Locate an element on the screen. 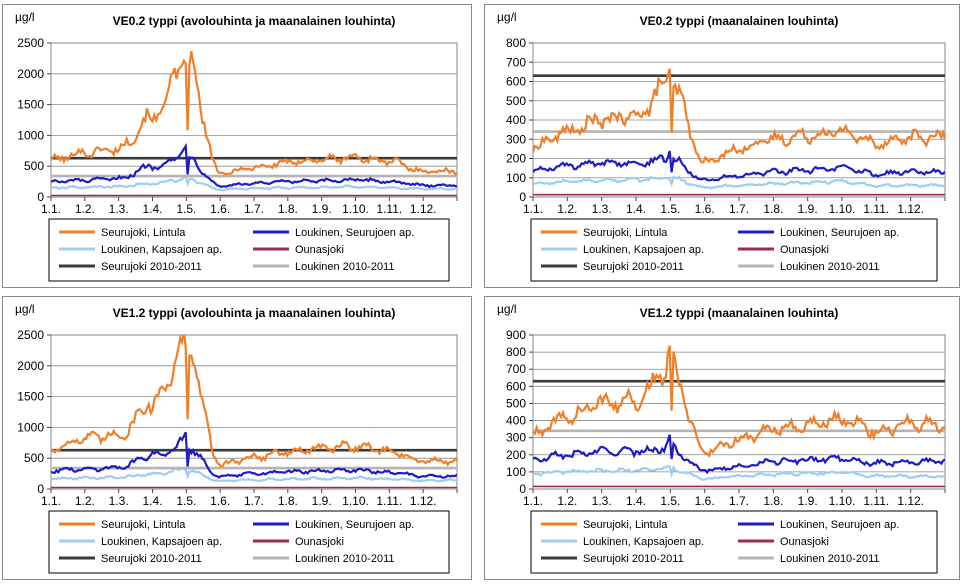 This screenshot has height=586, width=965. y-tick-label: 700 is located at coordinates (516, 62).